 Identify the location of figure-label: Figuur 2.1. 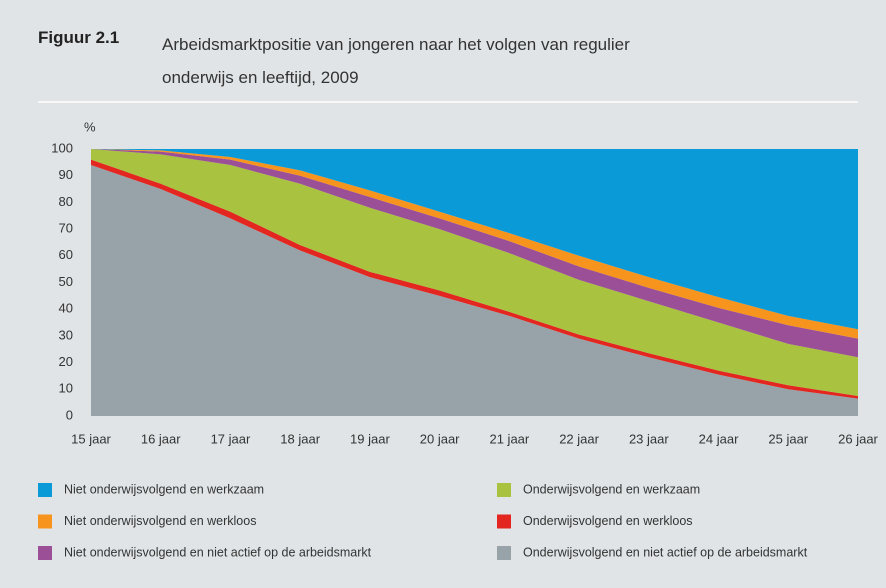
(79, 37).